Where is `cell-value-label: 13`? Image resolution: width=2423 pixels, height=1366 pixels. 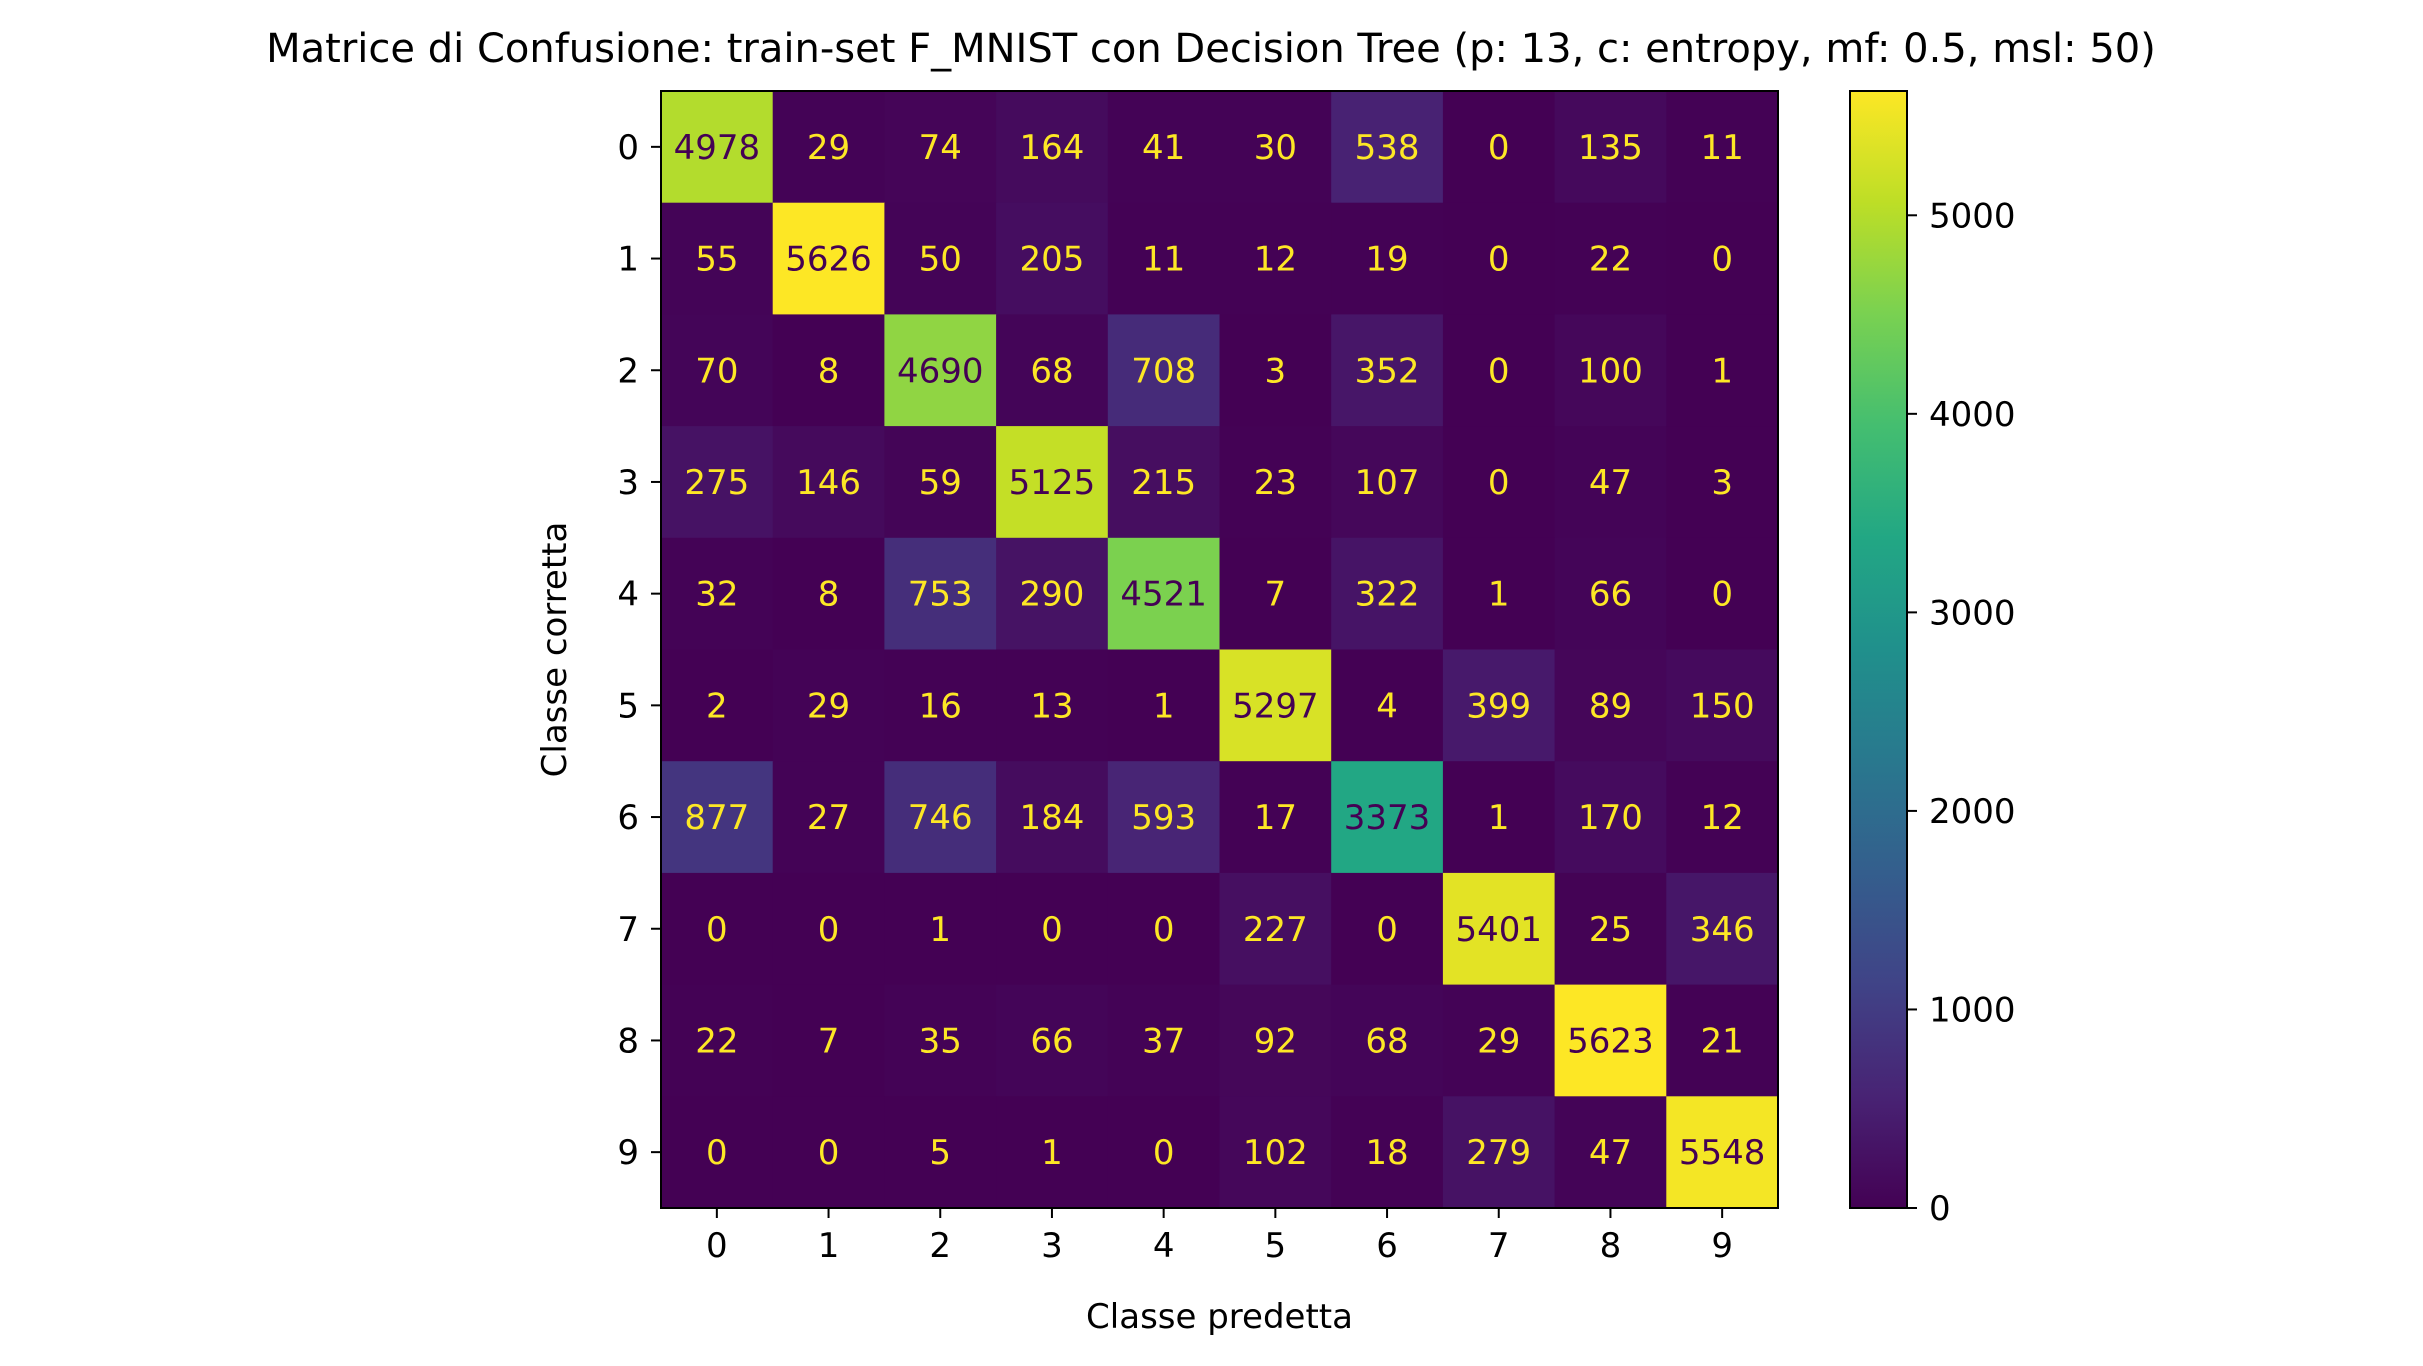 cell-value-label: 13 is located at coordinates (1051, 706).